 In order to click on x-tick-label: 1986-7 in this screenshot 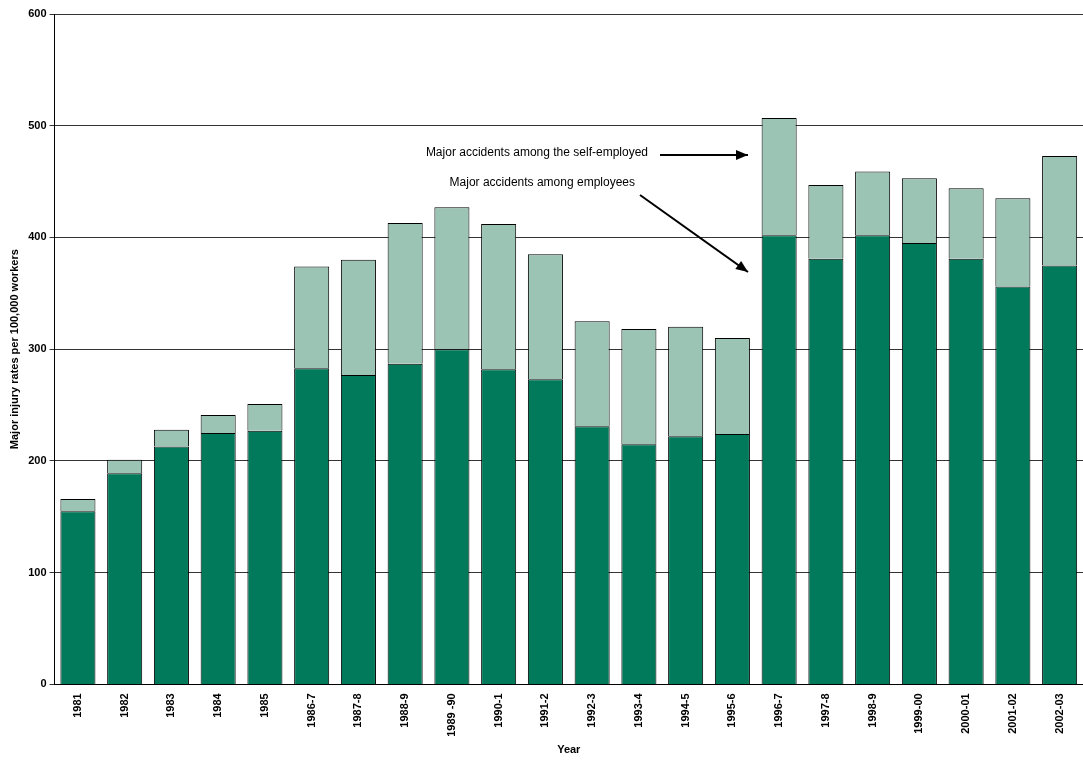, I will do `click(310, 710)`.